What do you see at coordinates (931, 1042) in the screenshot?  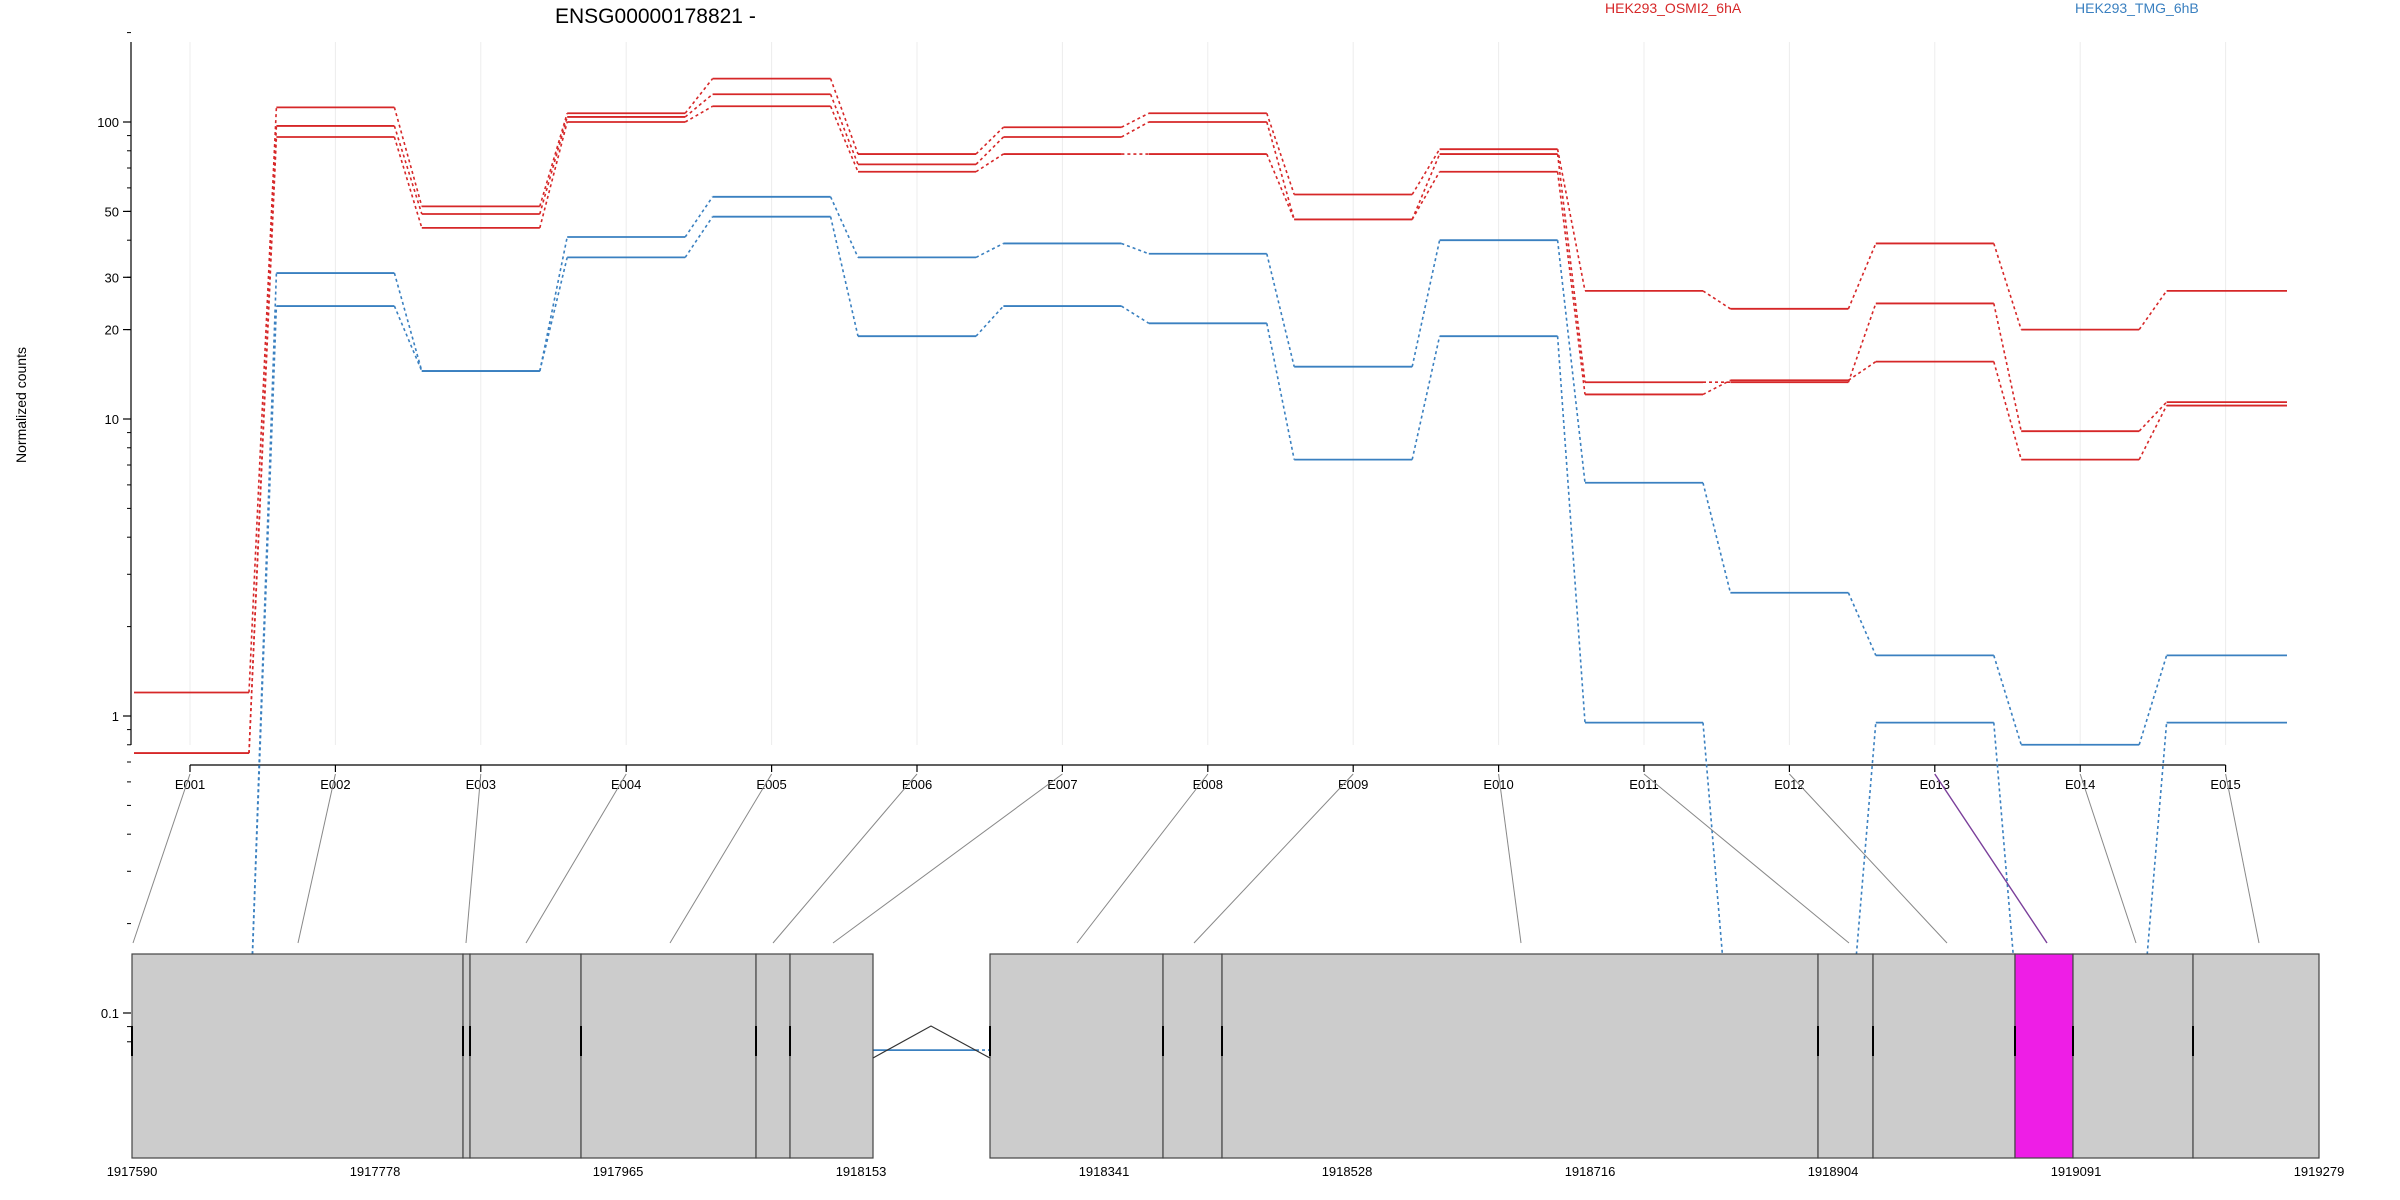 I see `intron-chevron` at bounding box center [931, 1042].